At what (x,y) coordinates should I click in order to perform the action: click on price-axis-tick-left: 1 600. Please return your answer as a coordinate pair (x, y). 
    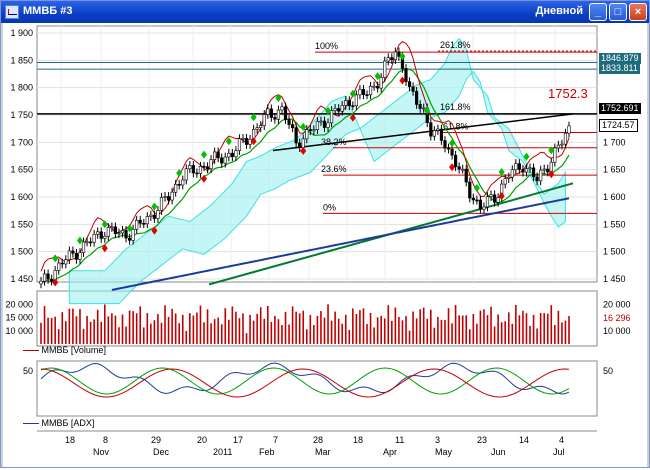
    Looking at the image, I should click on (21, 197).